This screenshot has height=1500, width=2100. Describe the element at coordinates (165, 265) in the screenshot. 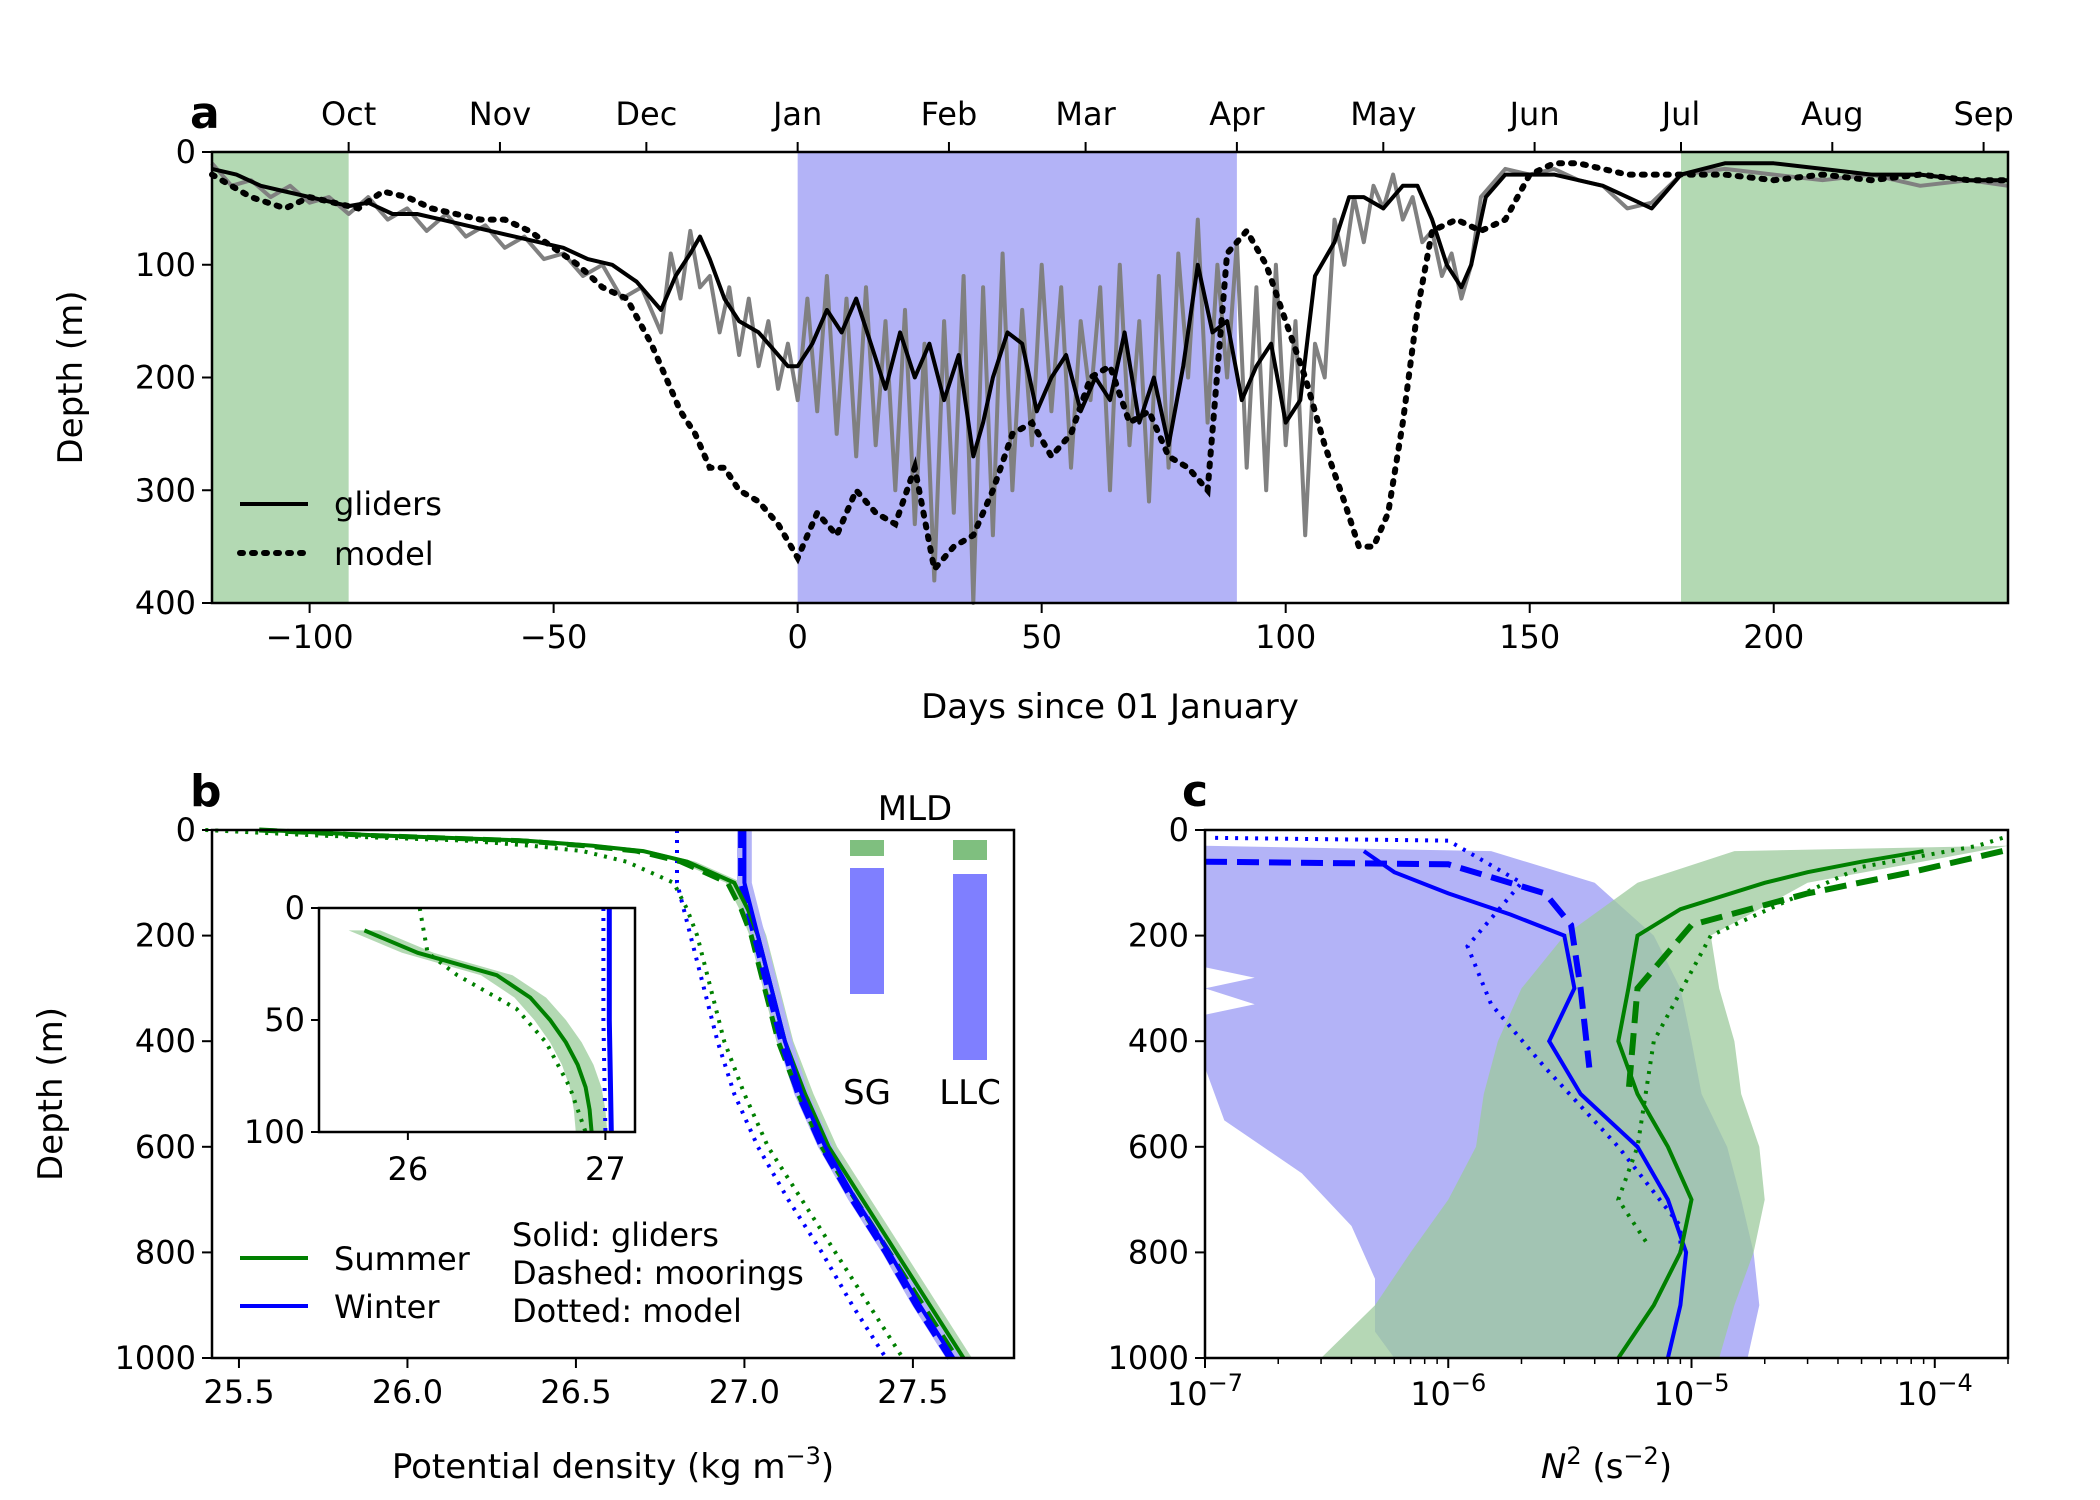

I see `y-tick-label: 100` at that location.